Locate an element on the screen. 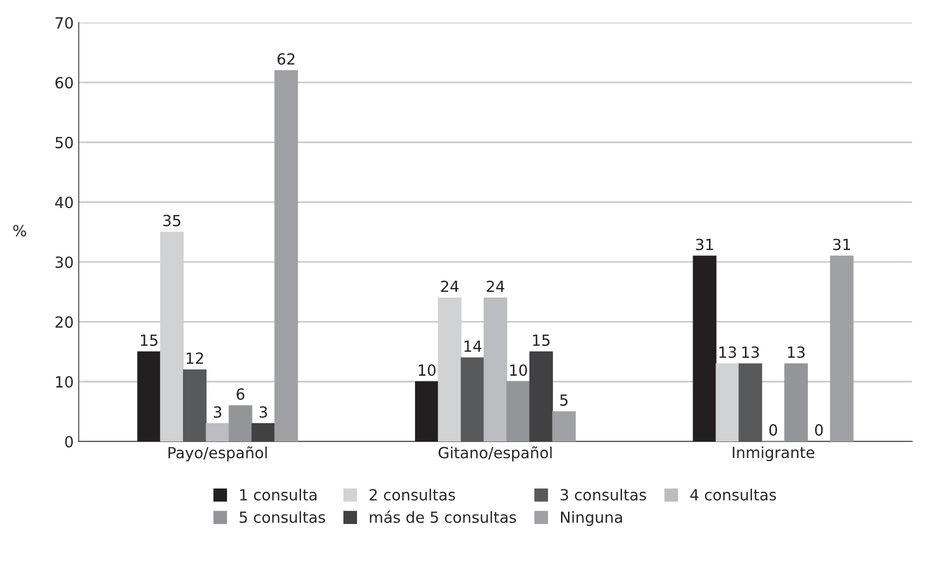  x-tick-label: Gitano/español is located at coordinates (495, 454).